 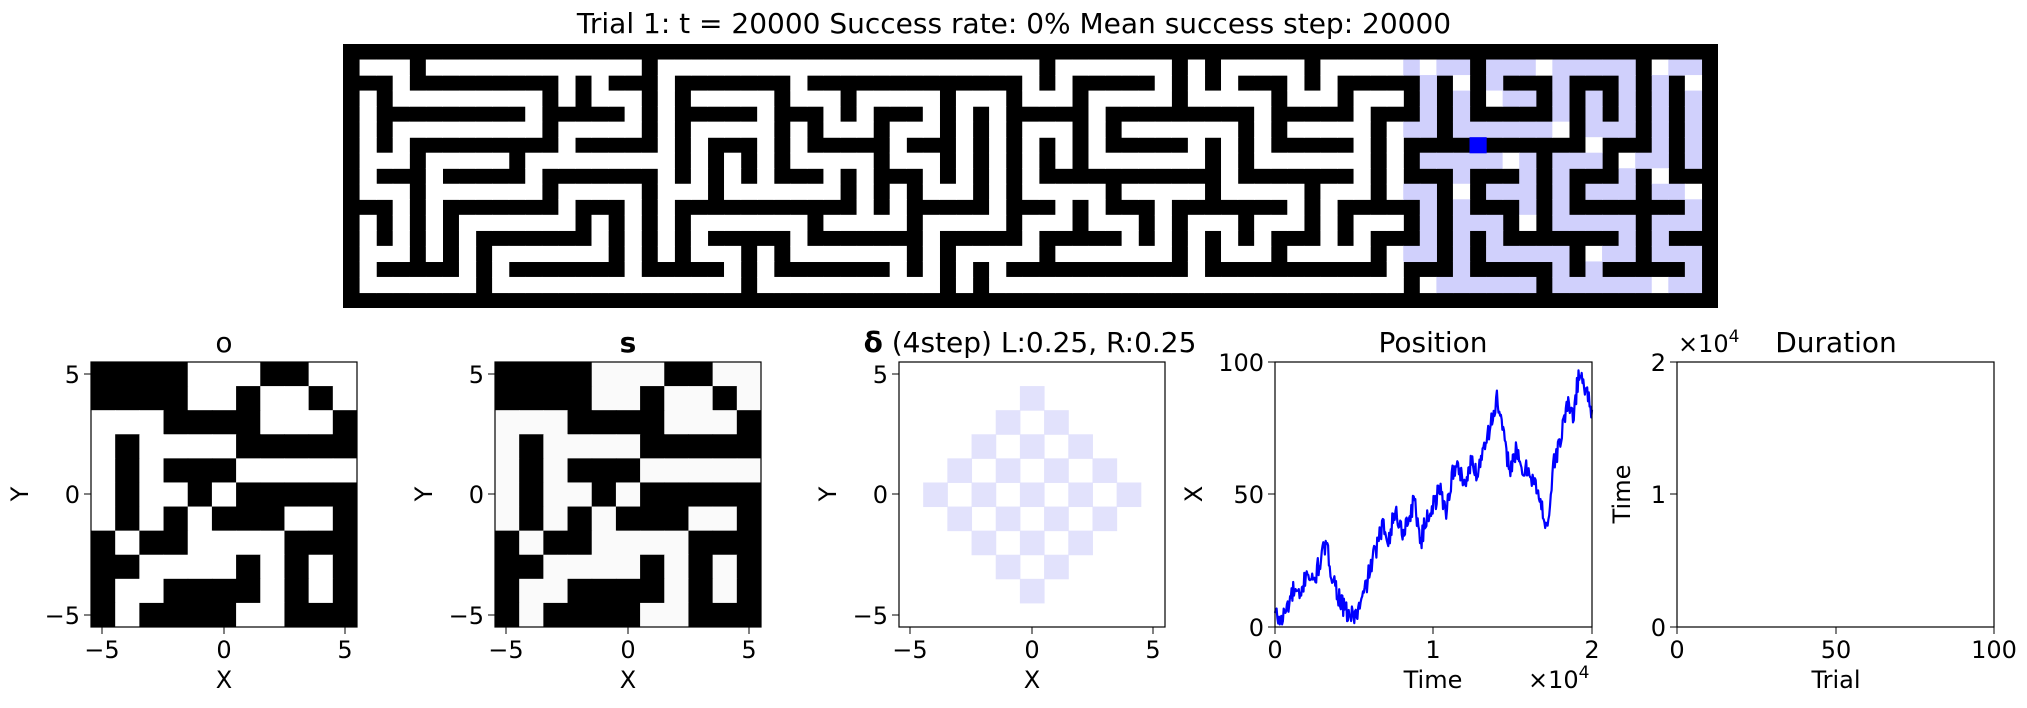 What do you see at coordinates (101, 650) in the screenshot?
I see `observation-xtick-label: −5` at bounding box center [101, 650].